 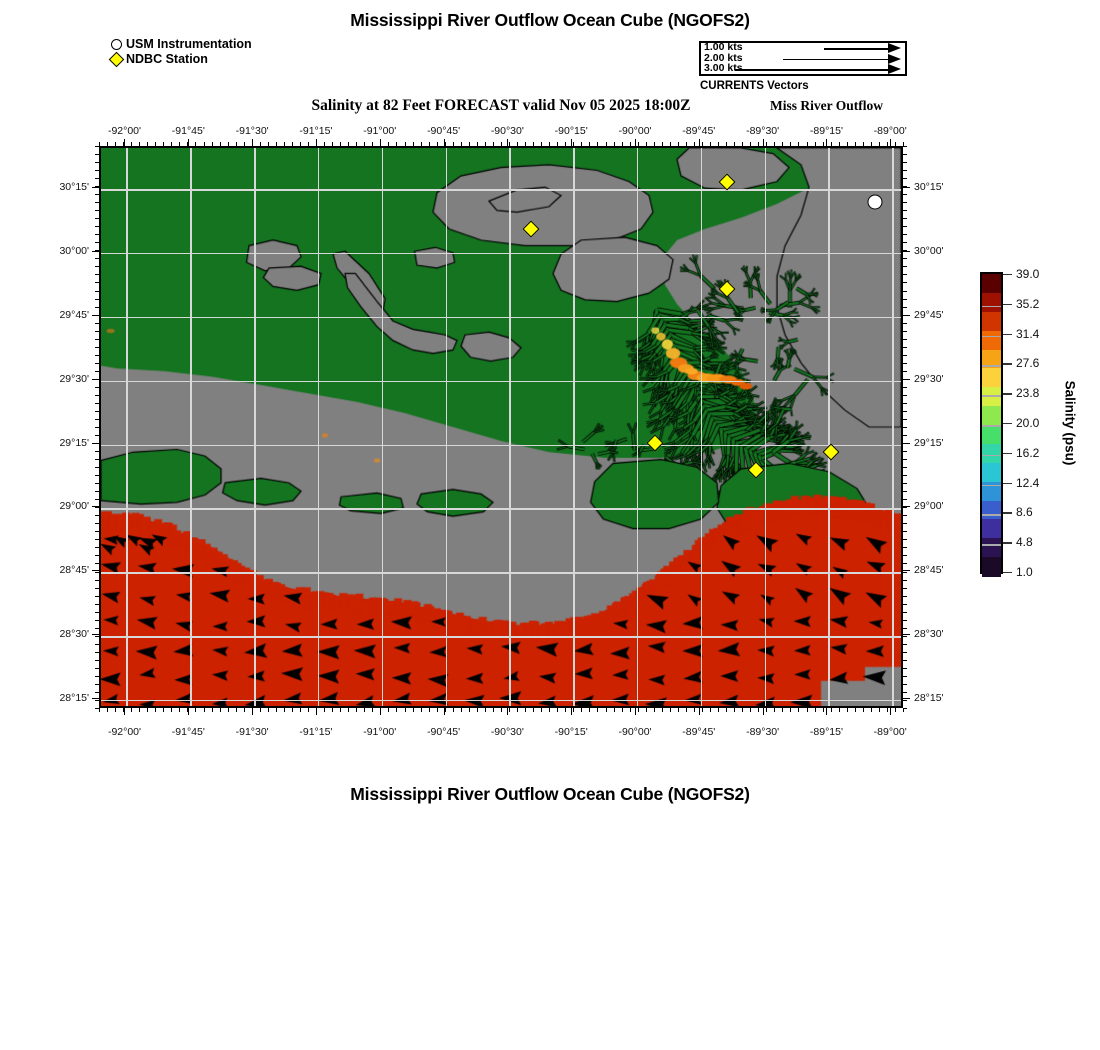 What do you see at coordinates (929, 634) in the screenshot?
I see `axis-label-y-right: 28°30'` at bounding box center [929, 634].